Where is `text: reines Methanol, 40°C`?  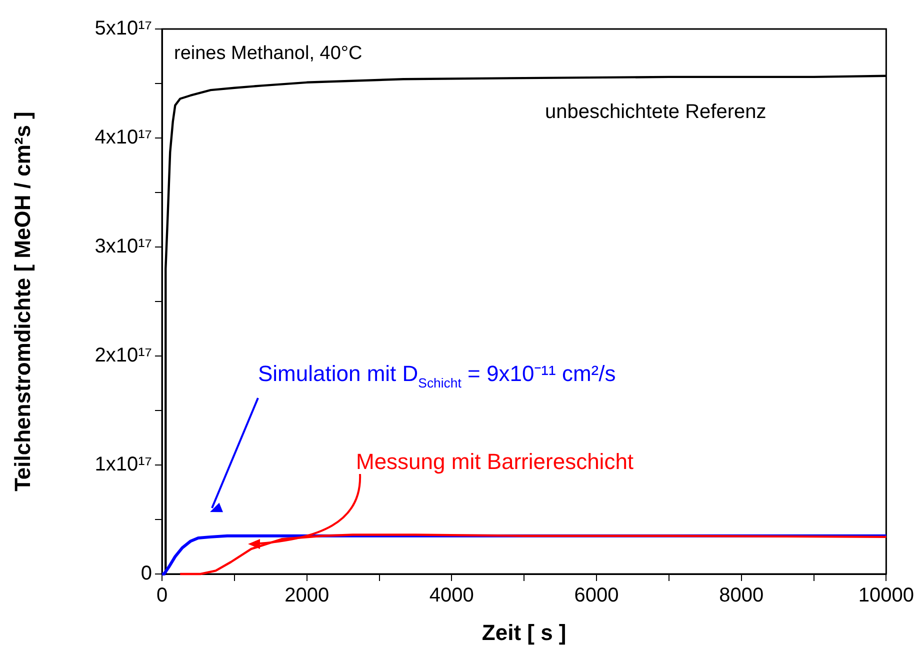 text: reines Methanol, 40°C is located at coordinates (268, 53).